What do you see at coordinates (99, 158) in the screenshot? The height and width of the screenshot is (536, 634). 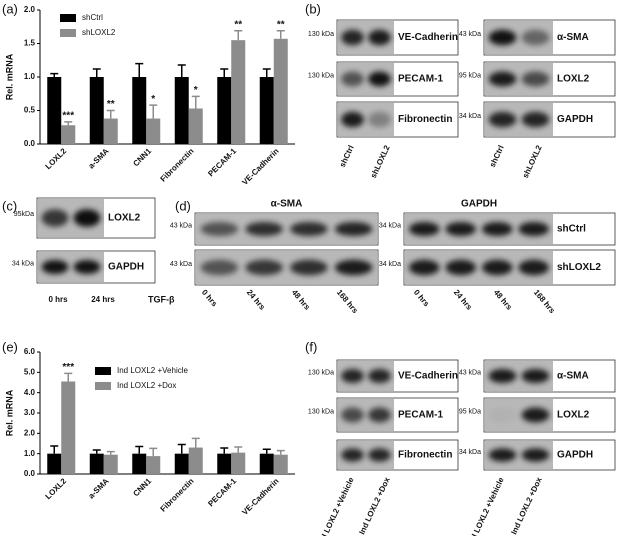 I see `x-tick-label: a-SMA` at bounding box center [99, 158].